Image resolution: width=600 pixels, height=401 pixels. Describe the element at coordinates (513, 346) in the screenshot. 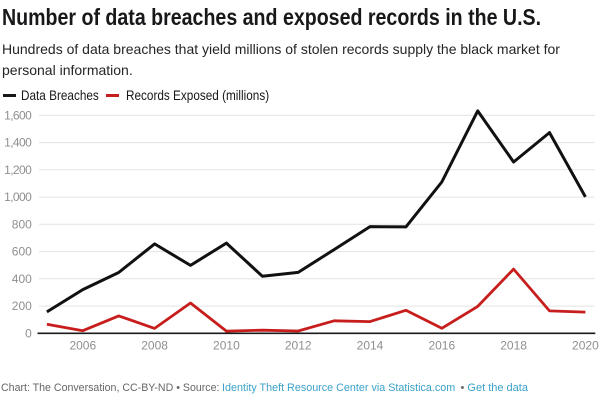

I see `svg-text: 2018` at that location.